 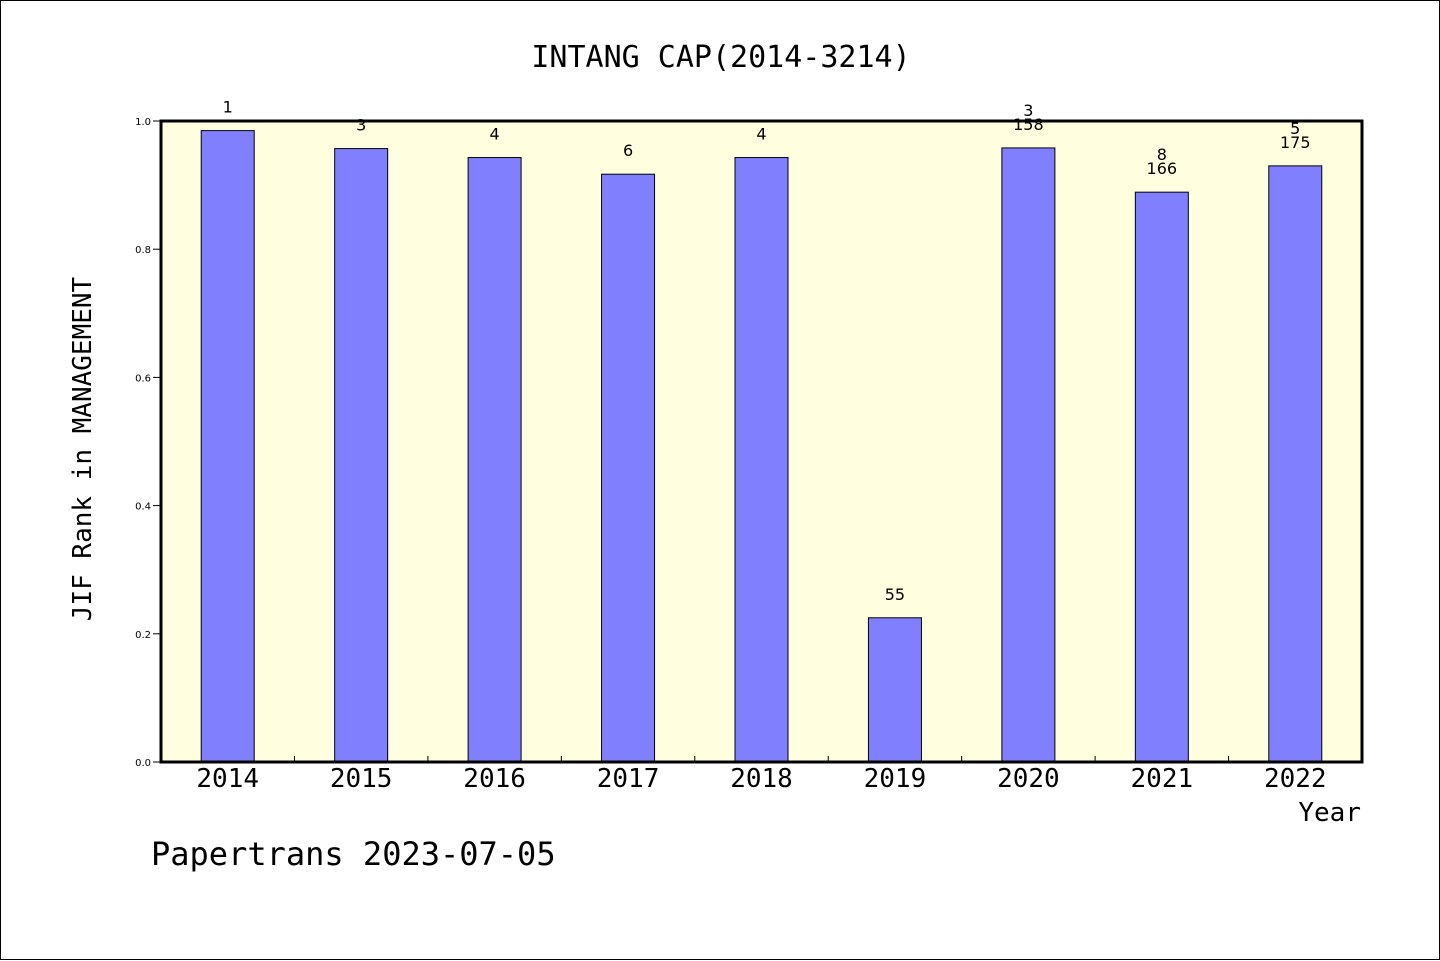 I want to click on data-label: 166, so click(x=1162, y=168).